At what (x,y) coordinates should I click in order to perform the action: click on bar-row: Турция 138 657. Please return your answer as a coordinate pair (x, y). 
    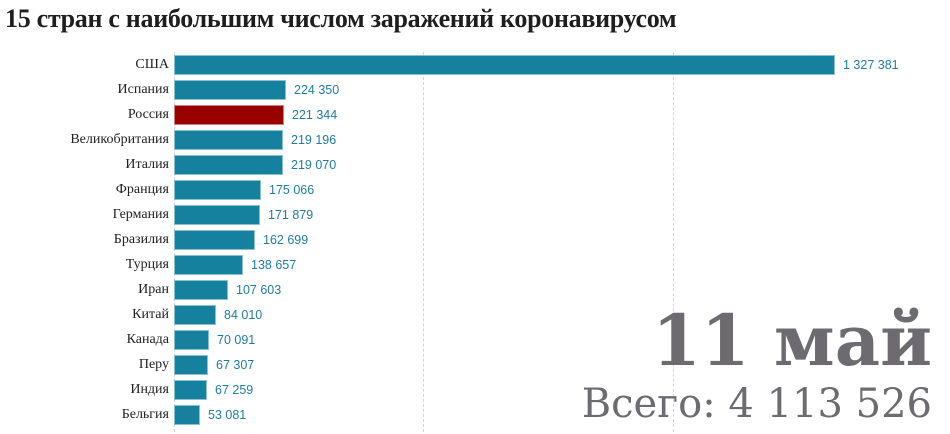
    Looking at the image, I should click on (475, 265).